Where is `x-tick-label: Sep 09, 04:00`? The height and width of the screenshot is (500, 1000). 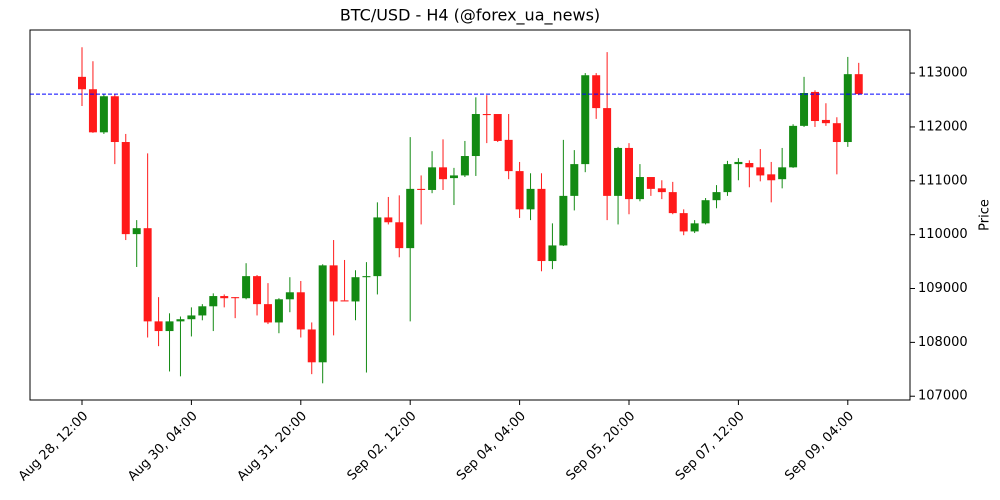 x-tick-label: Sep 09, 04:00 is located at coordinates (819, 446).